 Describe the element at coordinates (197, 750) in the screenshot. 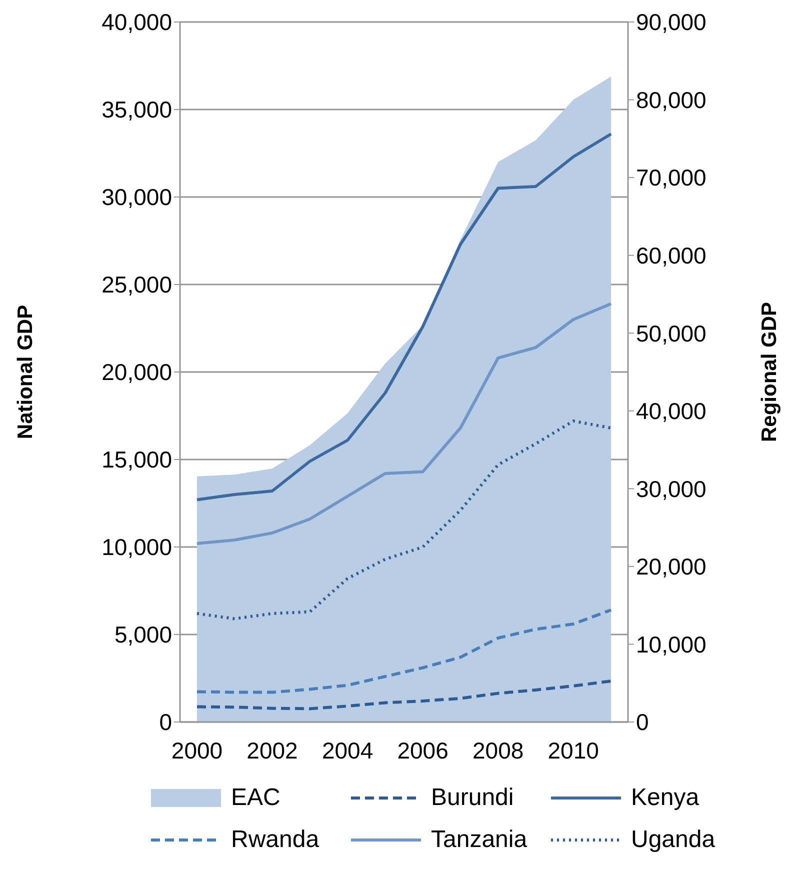

I see `x-tick-label: 2000` at that location.